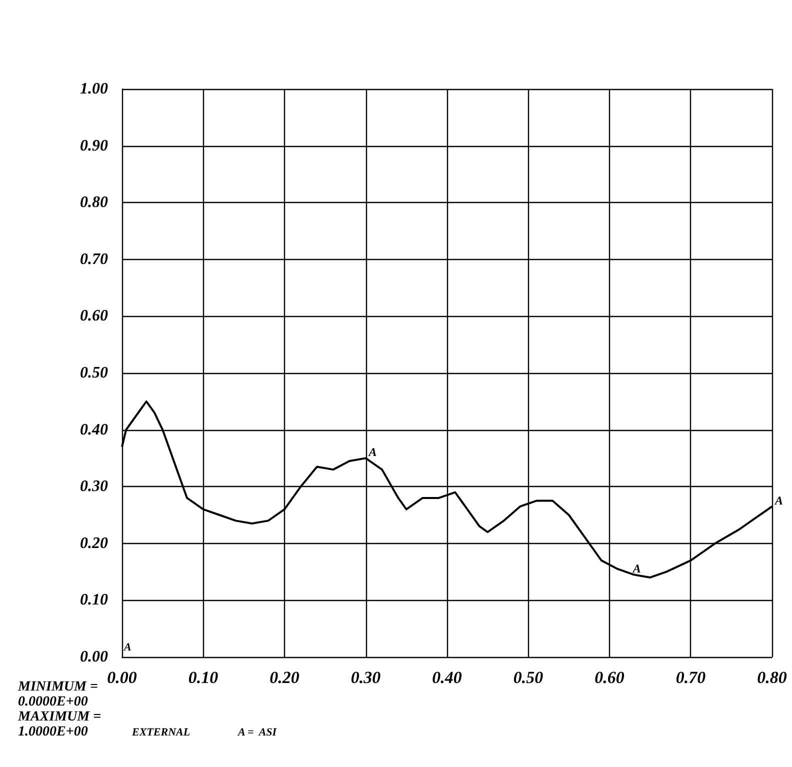  I want to click on y-tick-label: 0.00, so click(94, 657).